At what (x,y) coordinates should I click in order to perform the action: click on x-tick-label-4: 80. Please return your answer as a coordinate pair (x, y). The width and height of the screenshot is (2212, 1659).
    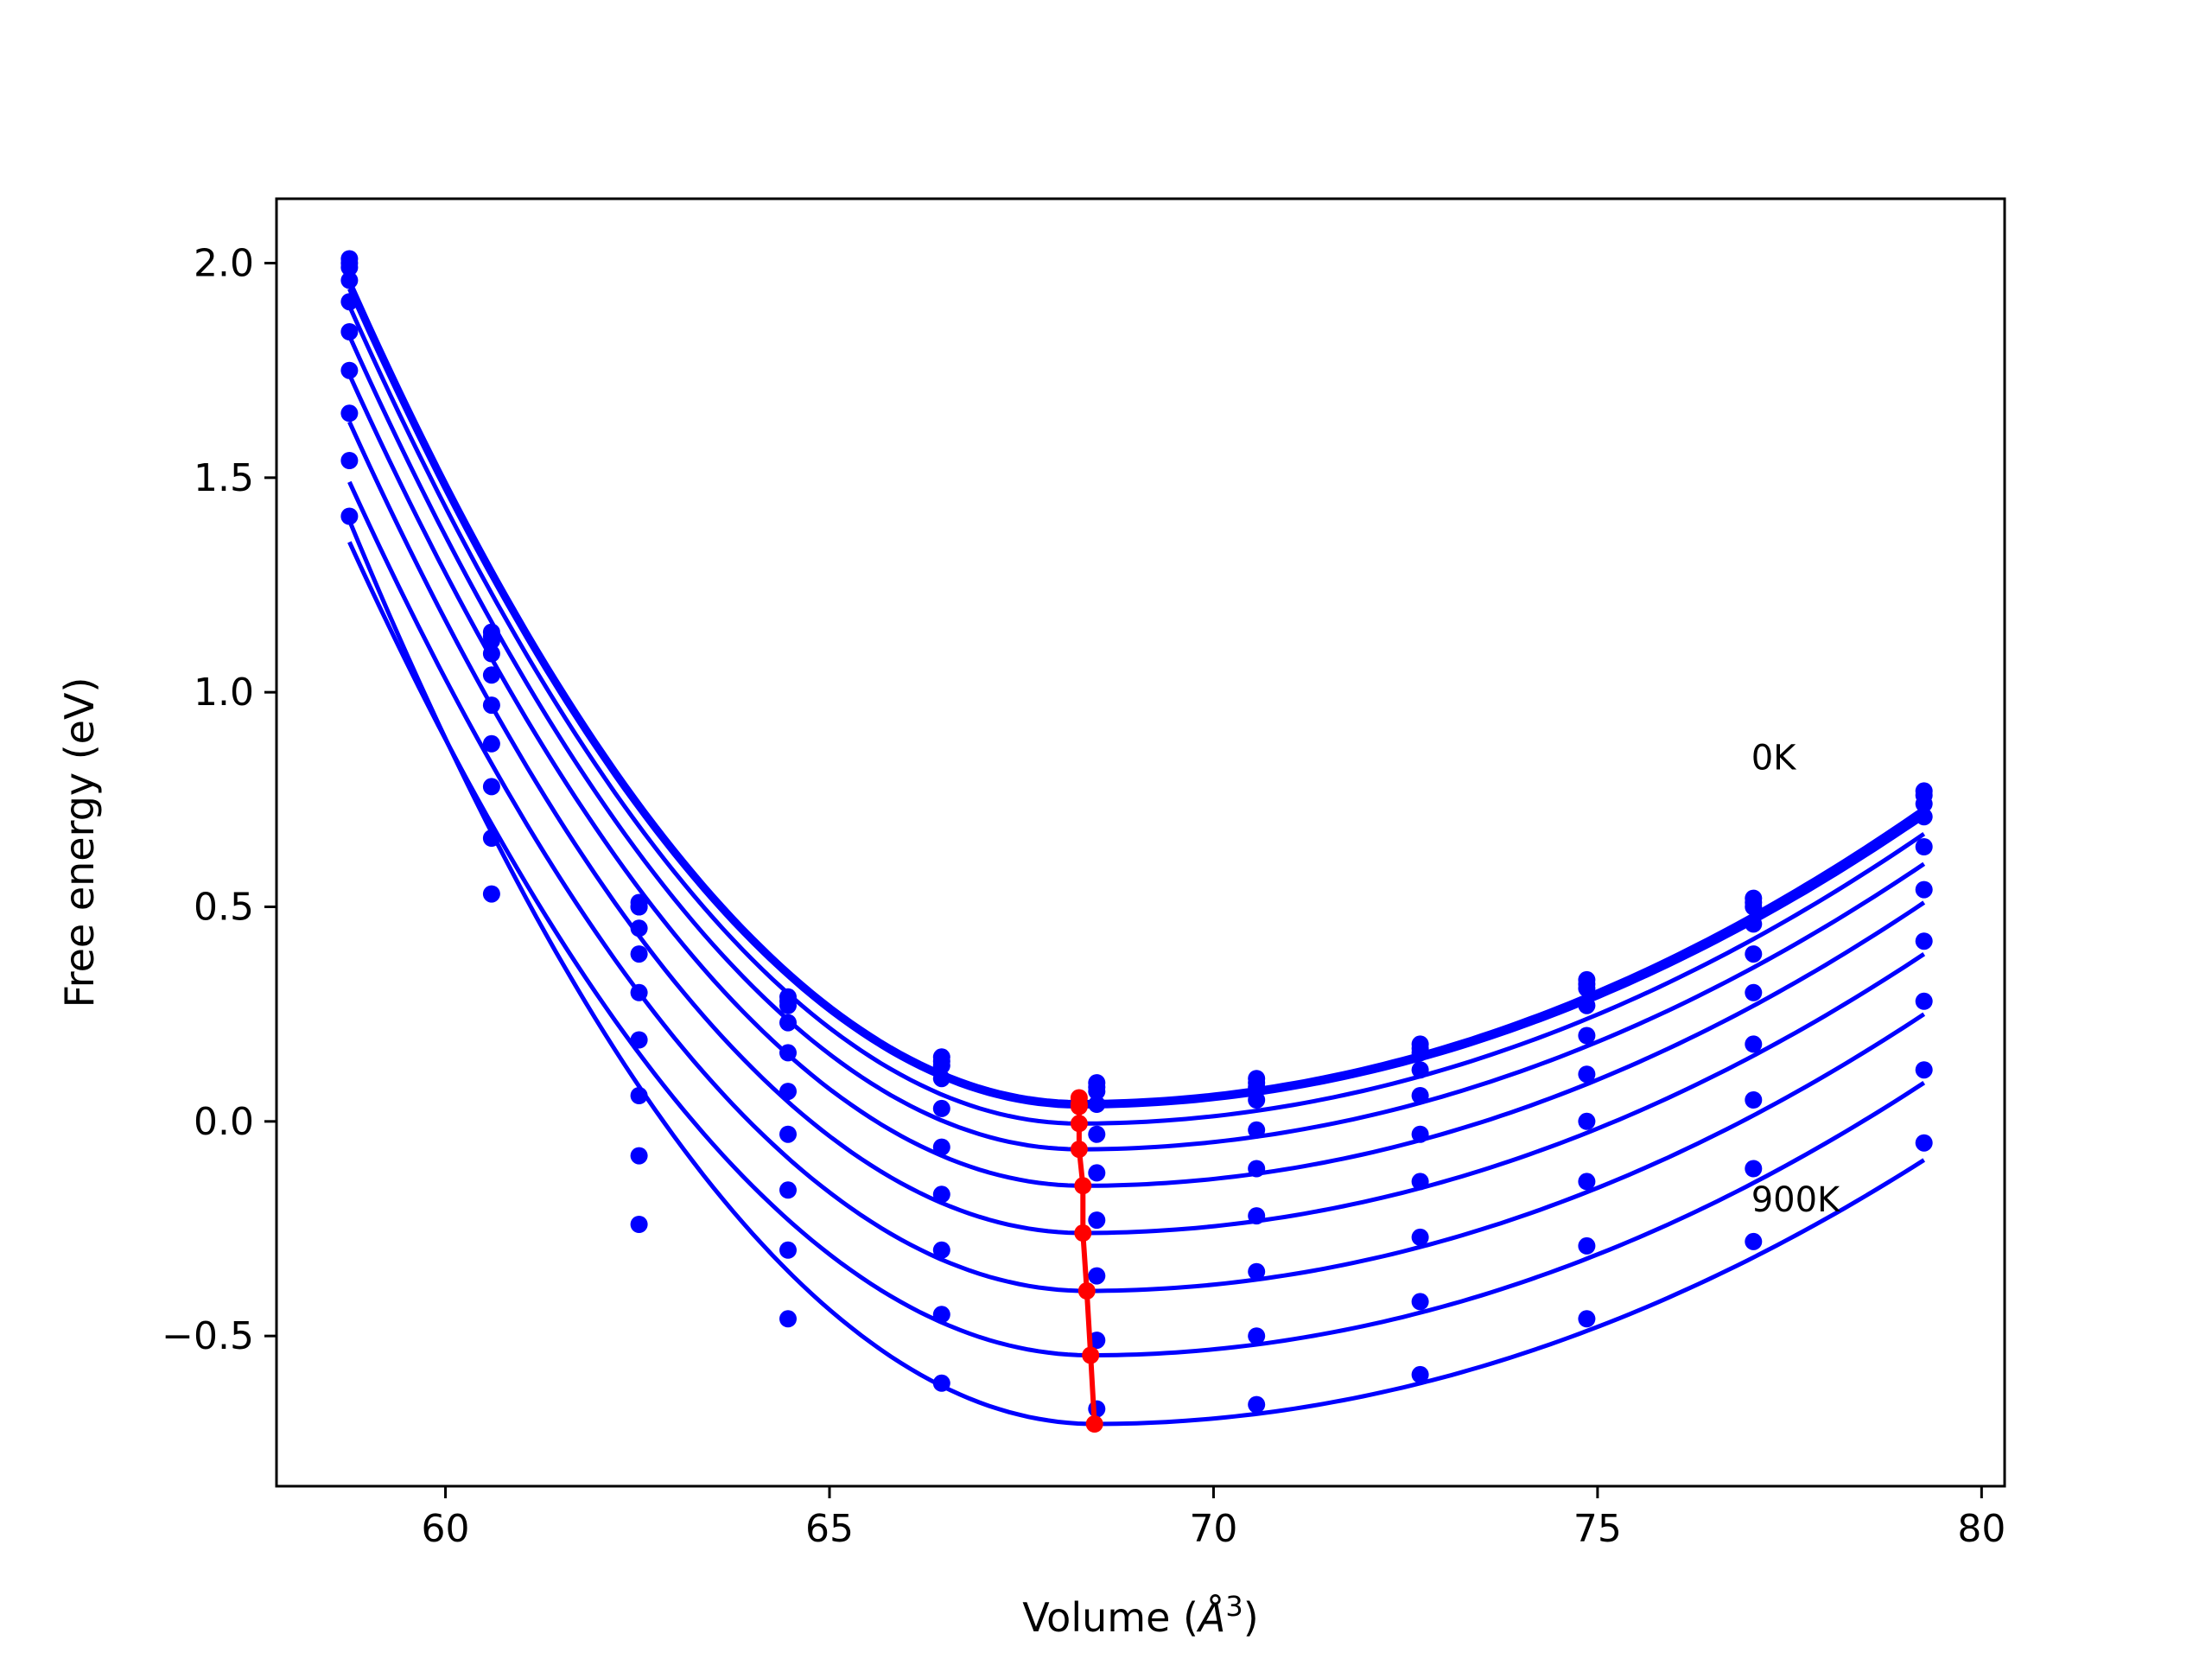
    Looking at the image, I should click on (1981, 1529).